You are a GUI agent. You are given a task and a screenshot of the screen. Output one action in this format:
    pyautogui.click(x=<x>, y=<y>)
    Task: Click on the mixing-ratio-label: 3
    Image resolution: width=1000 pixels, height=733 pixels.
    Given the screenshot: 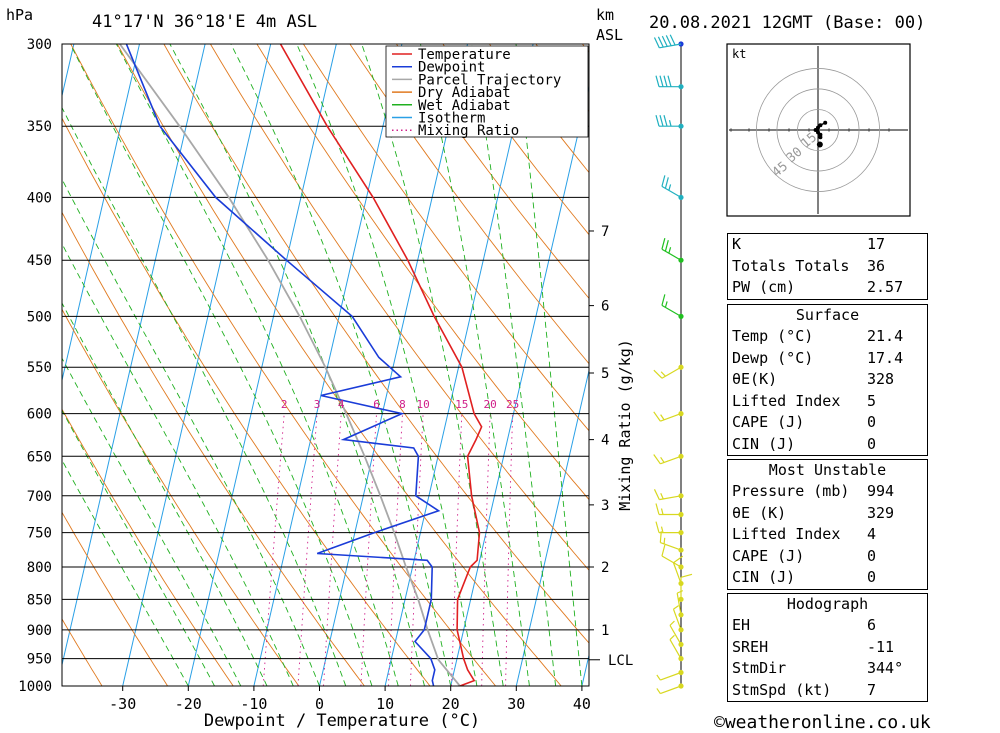 What is the action you would take?
    pyautogui.click(x=317, y=404)
    